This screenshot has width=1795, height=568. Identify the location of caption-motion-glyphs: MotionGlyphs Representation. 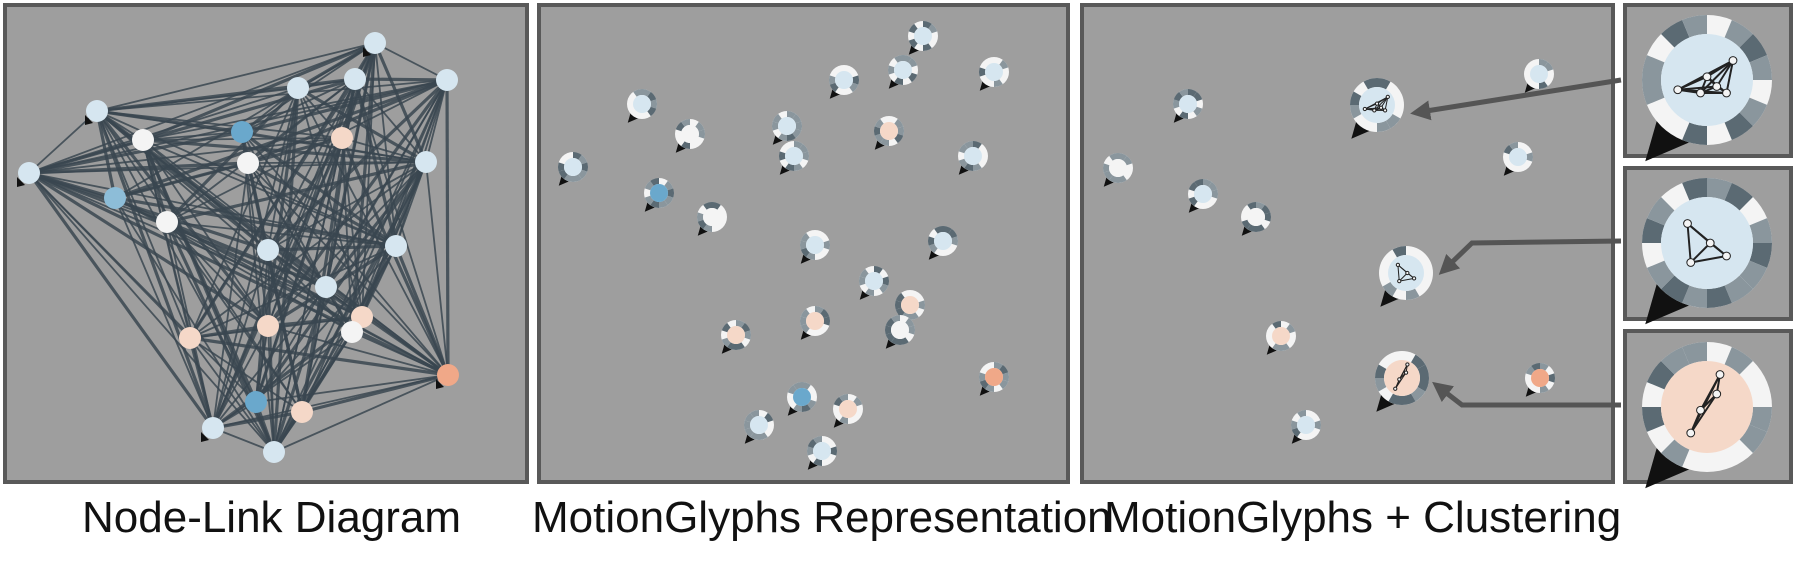
(822, 517).